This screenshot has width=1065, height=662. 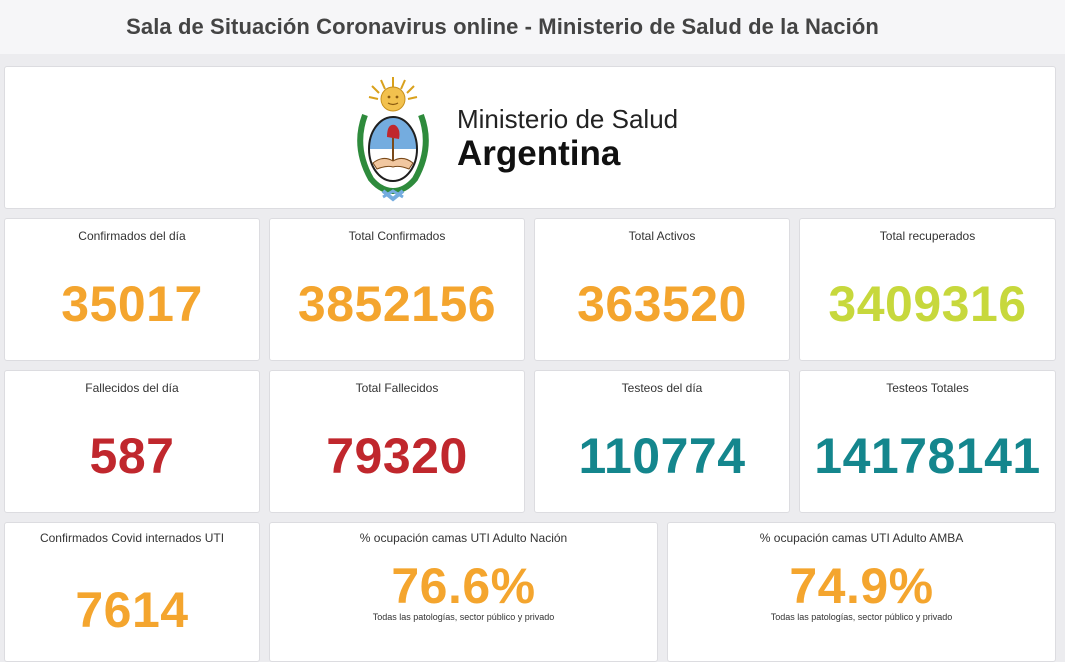 I want to click on stat-label: Testeos Totales, so click(x=927, y=388).